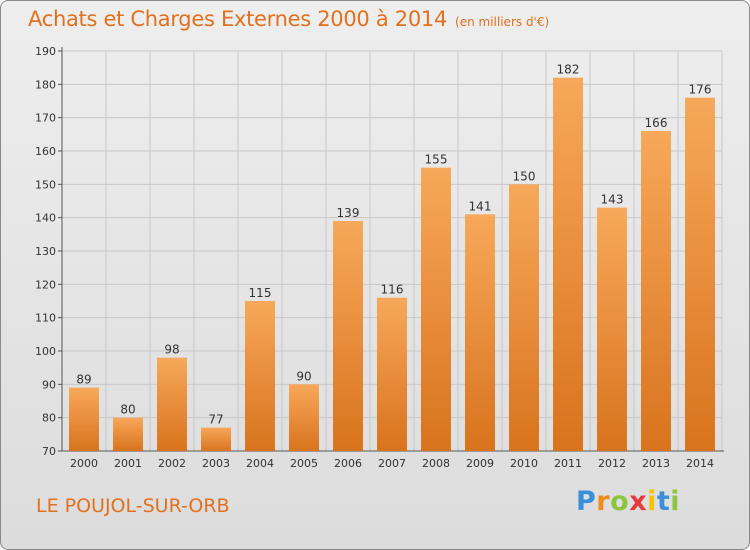 Image resolution: width=750 pixels, height=550 pixels. What do you see at coordinates (128, 434) in the screenshot?
I see `bar-2001` at bounding box center [128, 434].